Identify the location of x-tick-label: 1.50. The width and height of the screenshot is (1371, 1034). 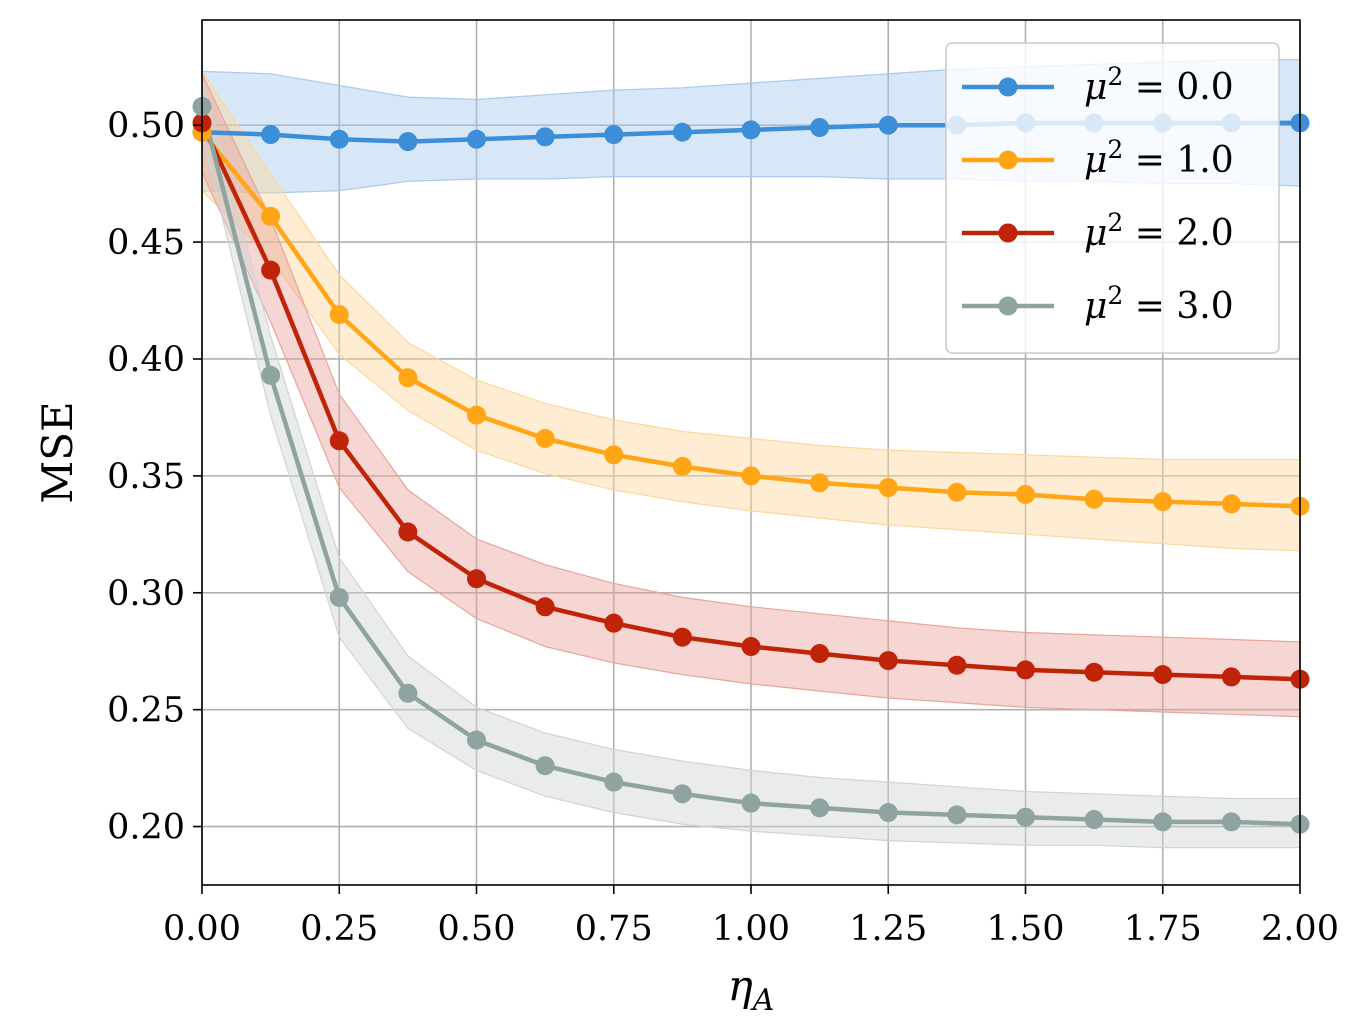
(1026, 929).